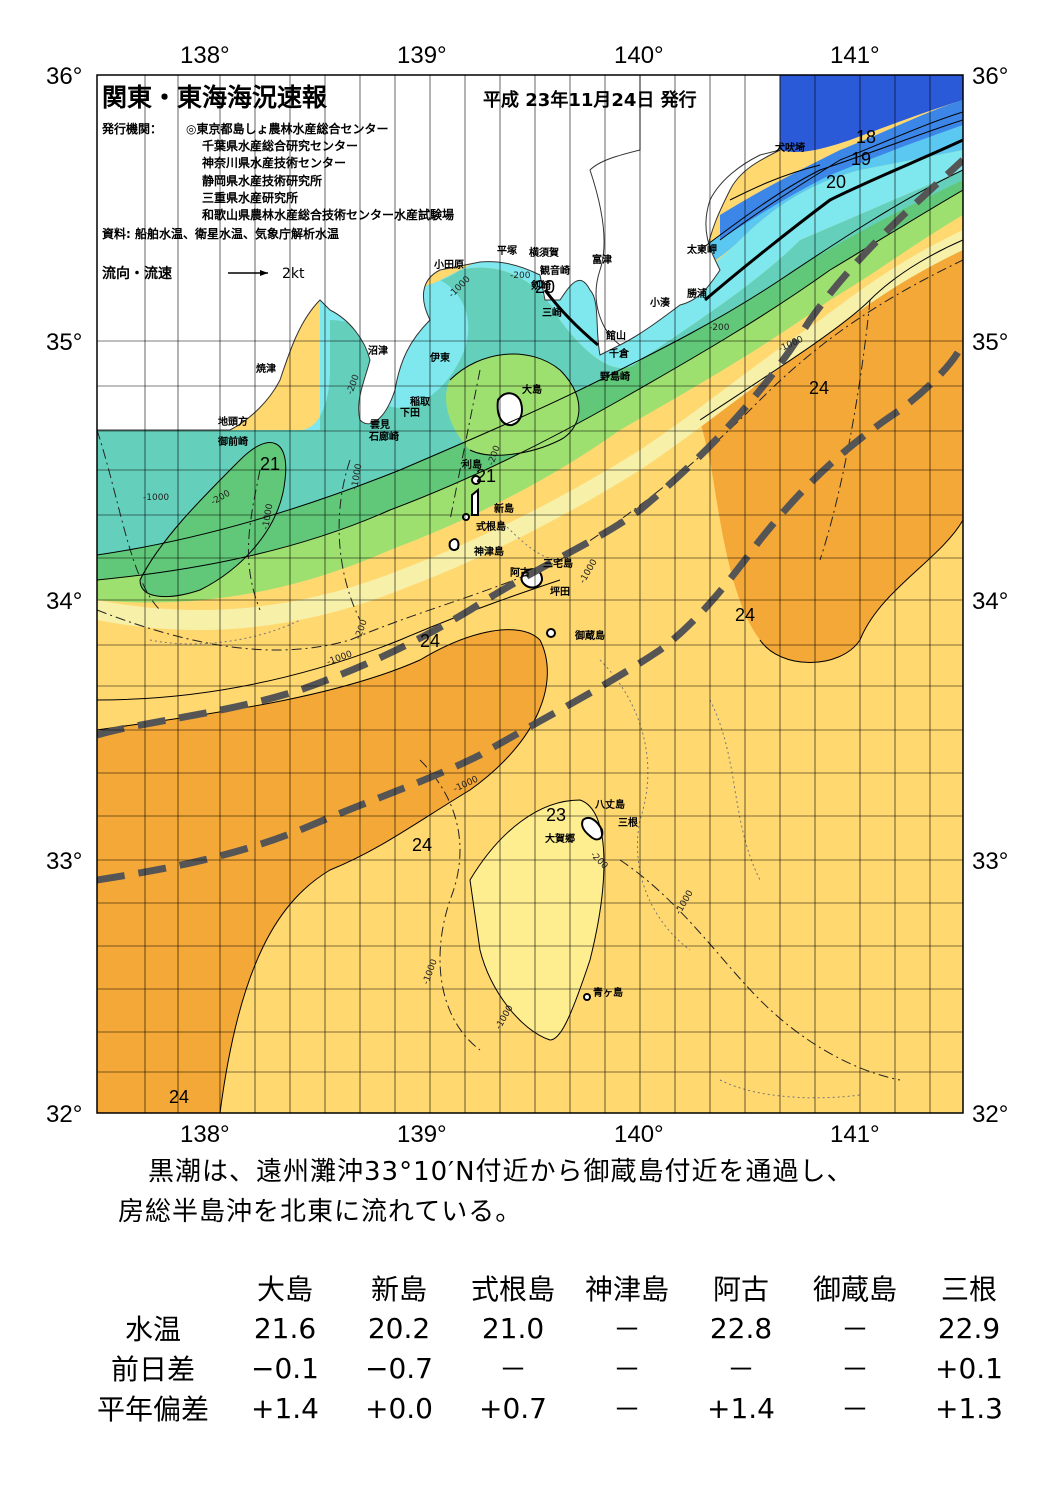 This screenshot has height=1503, width=1064. What do you see at coordinates (990, 601) in the screenshot?
I see `lat-tick-right-34: 34°` at bounding box center [990, 601].